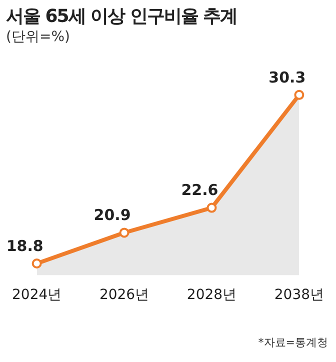 Image resolution: width=336 pixels, height=362 pixels. Describe the element at coordinates (37, 295) in the screenshot. I see `x-tick-label: 2024년` at that location.